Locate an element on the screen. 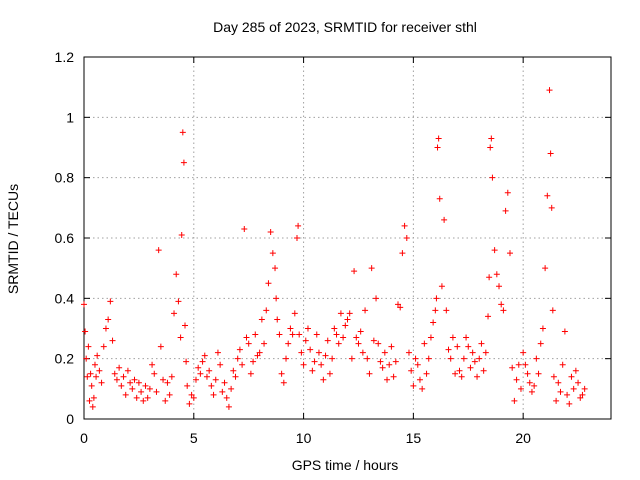  y-tick-label: 1.2 is located at coordinates (65, 57).